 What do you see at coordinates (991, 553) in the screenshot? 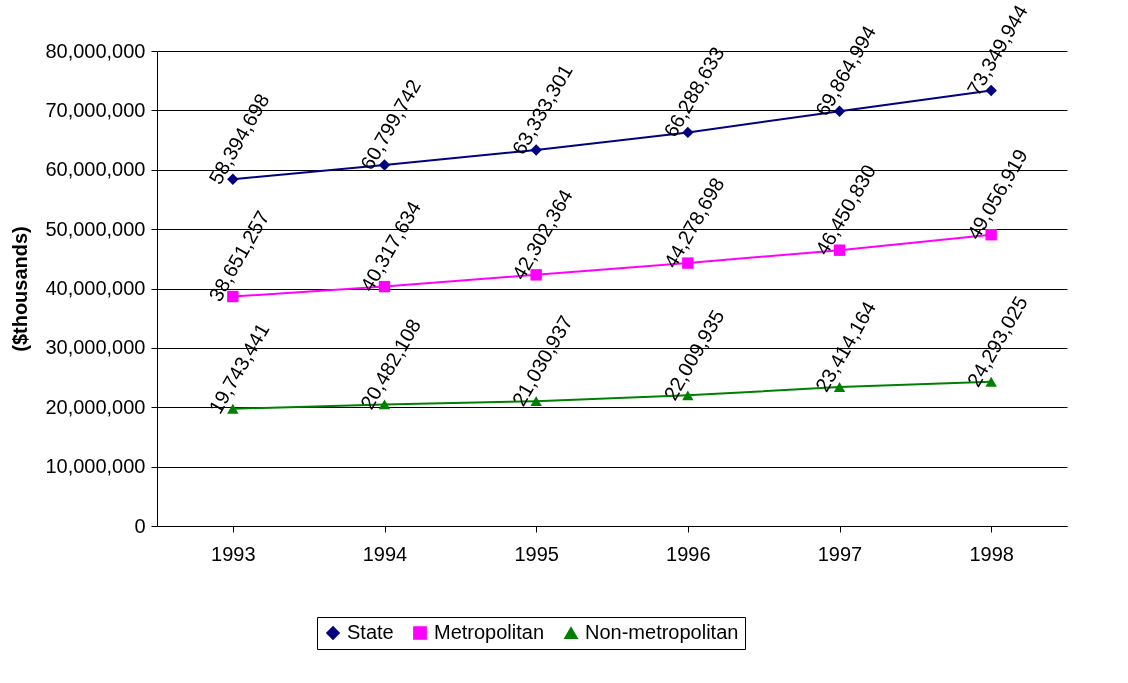
I see `x-tick-label: 1998` at bounding box center [991, 553].